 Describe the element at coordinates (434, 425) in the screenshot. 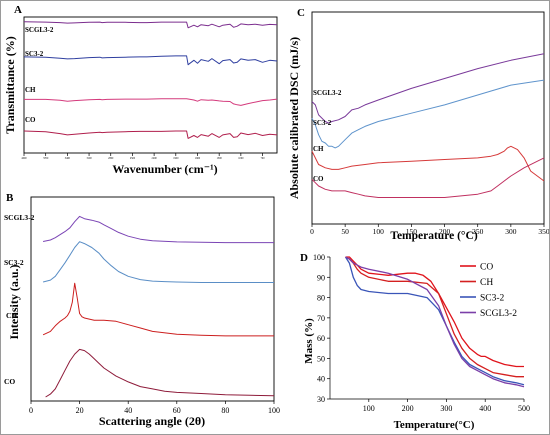

I see `panel-d-x-axis-label: Temperature(°C)` at that location.